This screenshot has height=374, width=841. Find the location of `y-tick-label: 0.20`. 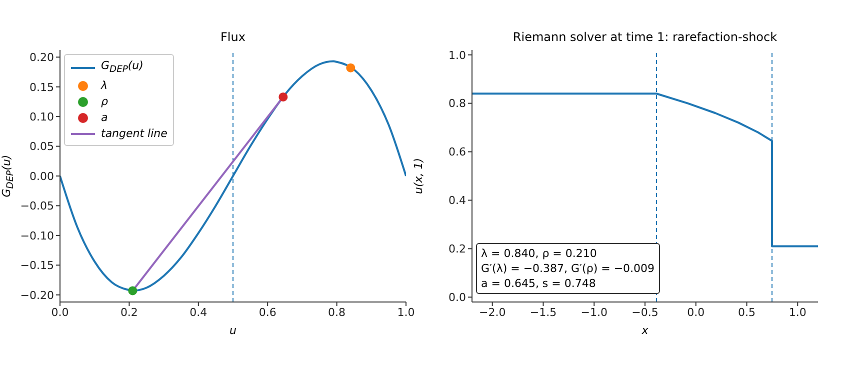

y-tick-label: 0.20 is located at coordinates (42, 57).